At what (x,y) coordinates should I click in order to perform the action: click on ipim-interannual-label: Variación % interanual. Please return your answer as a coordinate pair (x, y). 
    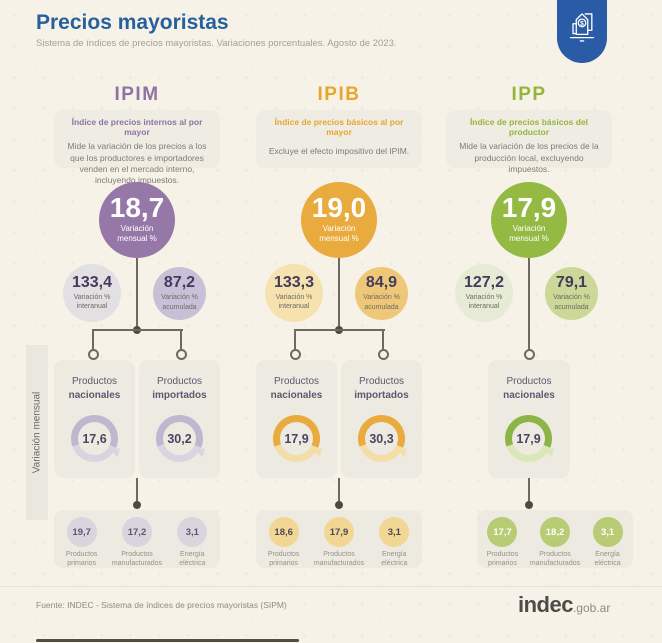
    Looking at the image, I should click on (92, 301).